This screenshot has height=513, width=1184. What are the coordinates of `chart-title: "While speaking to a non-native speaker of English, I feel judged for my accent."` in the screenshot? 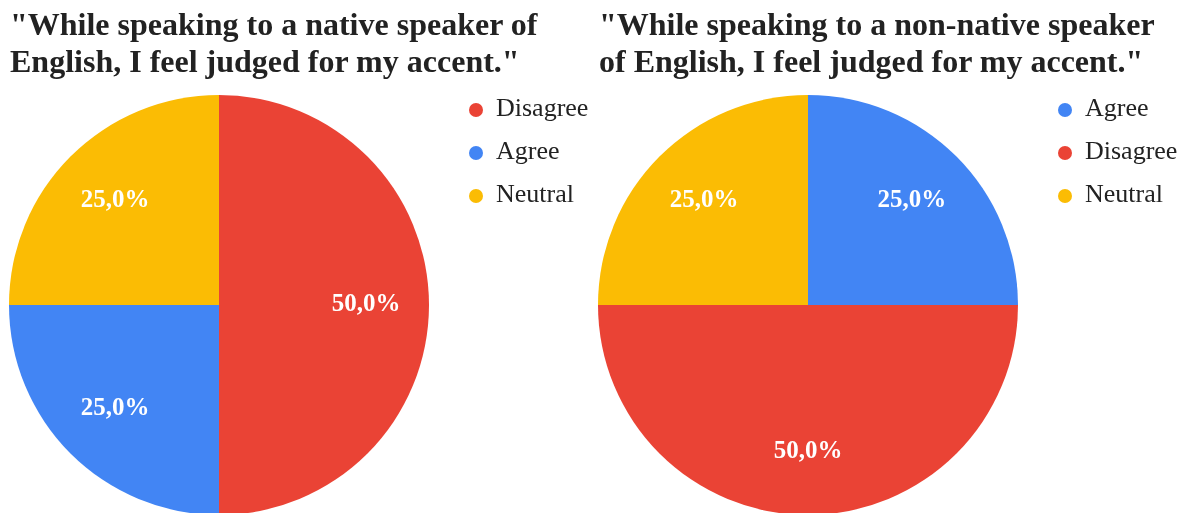 It's located at (877, 42).